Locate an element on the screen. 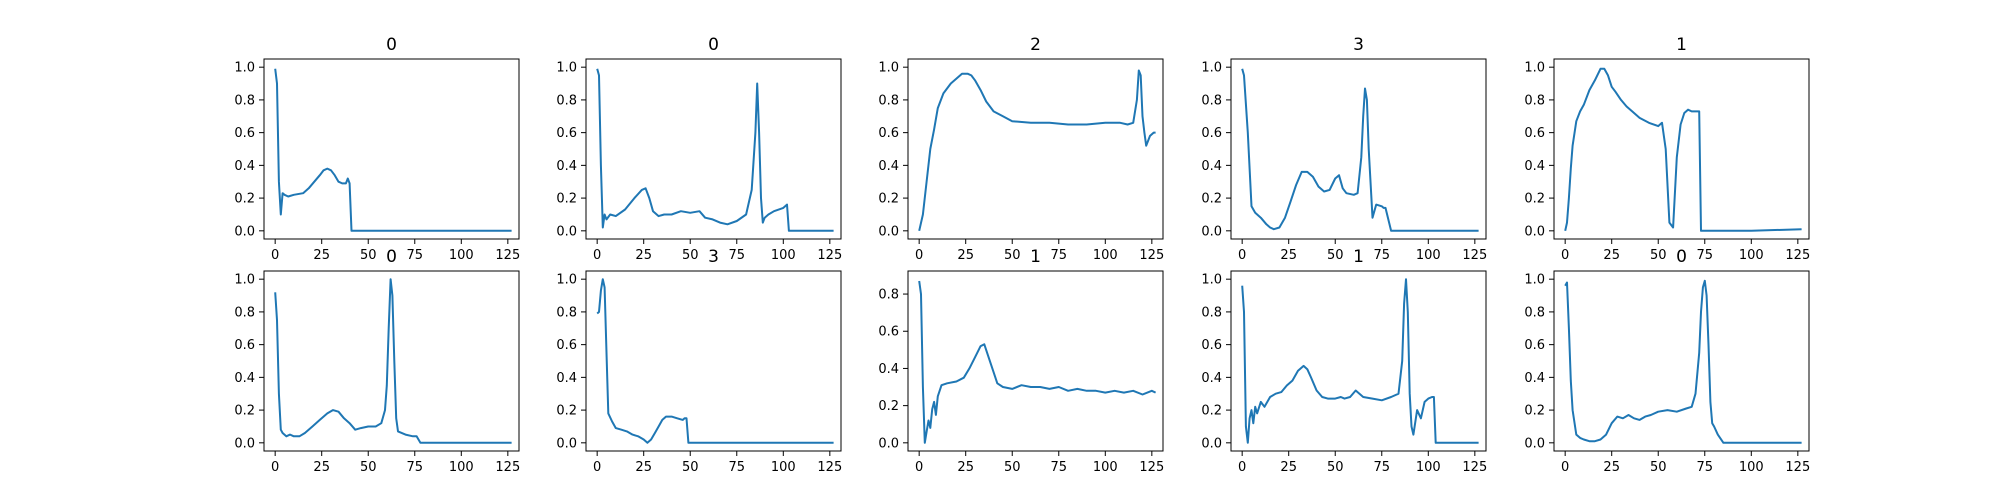 This screenshot has width=2000, height=500. subplot-title: 1 is located at coordinates (1035, 257).